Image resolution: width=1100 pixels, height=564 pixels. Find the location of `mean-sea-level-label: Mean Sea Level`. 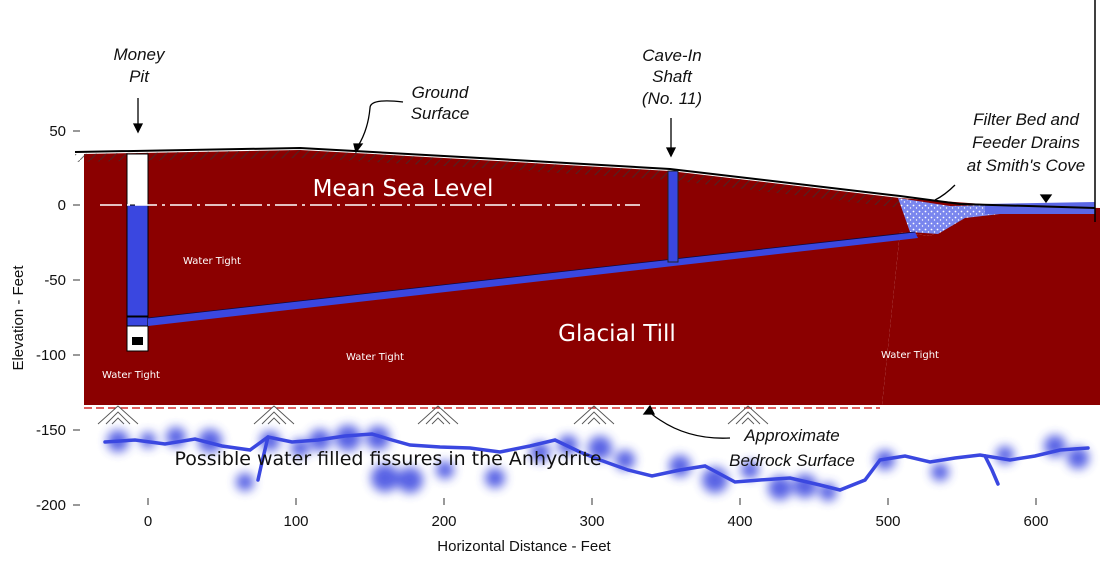

mean-sea-level-label: Mean Sea Level is located at coordinates (403, 189).